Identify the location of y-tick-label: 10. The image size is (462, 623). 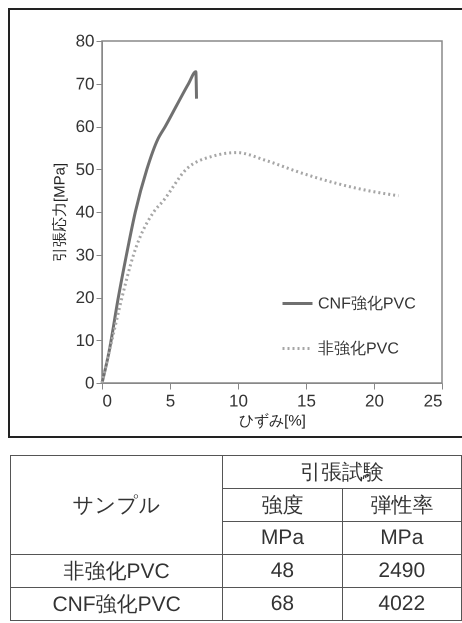
(85, 340).